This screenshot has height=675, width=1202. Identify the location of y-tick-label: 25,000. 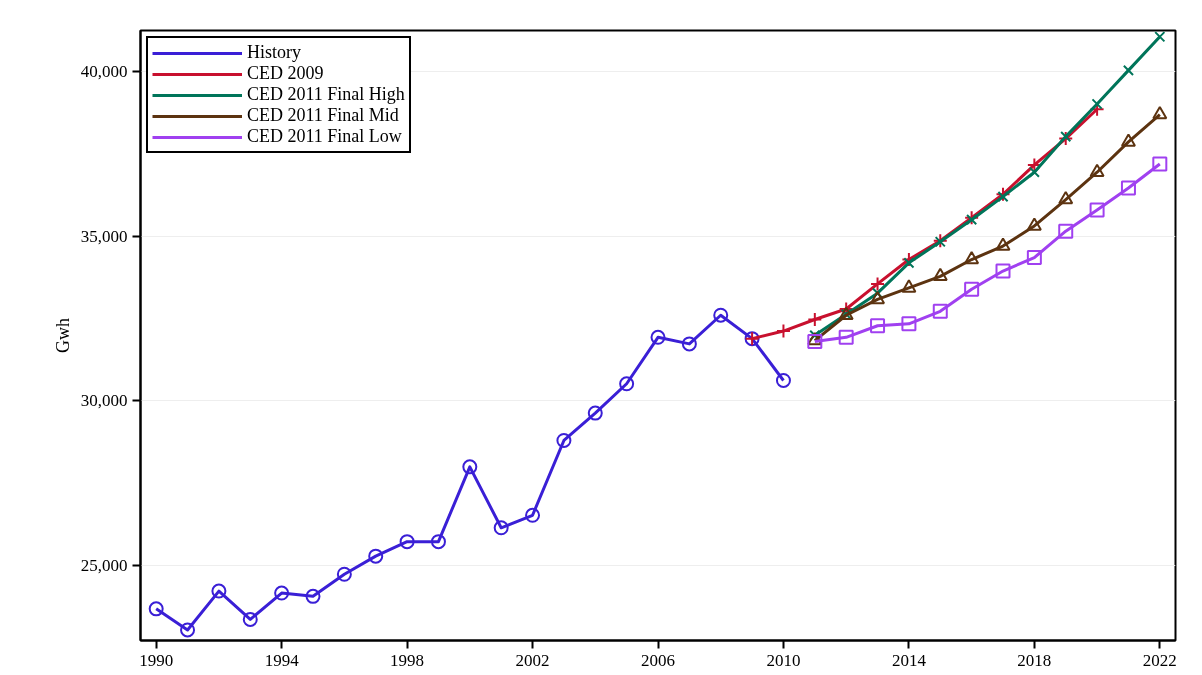
(104, 566).